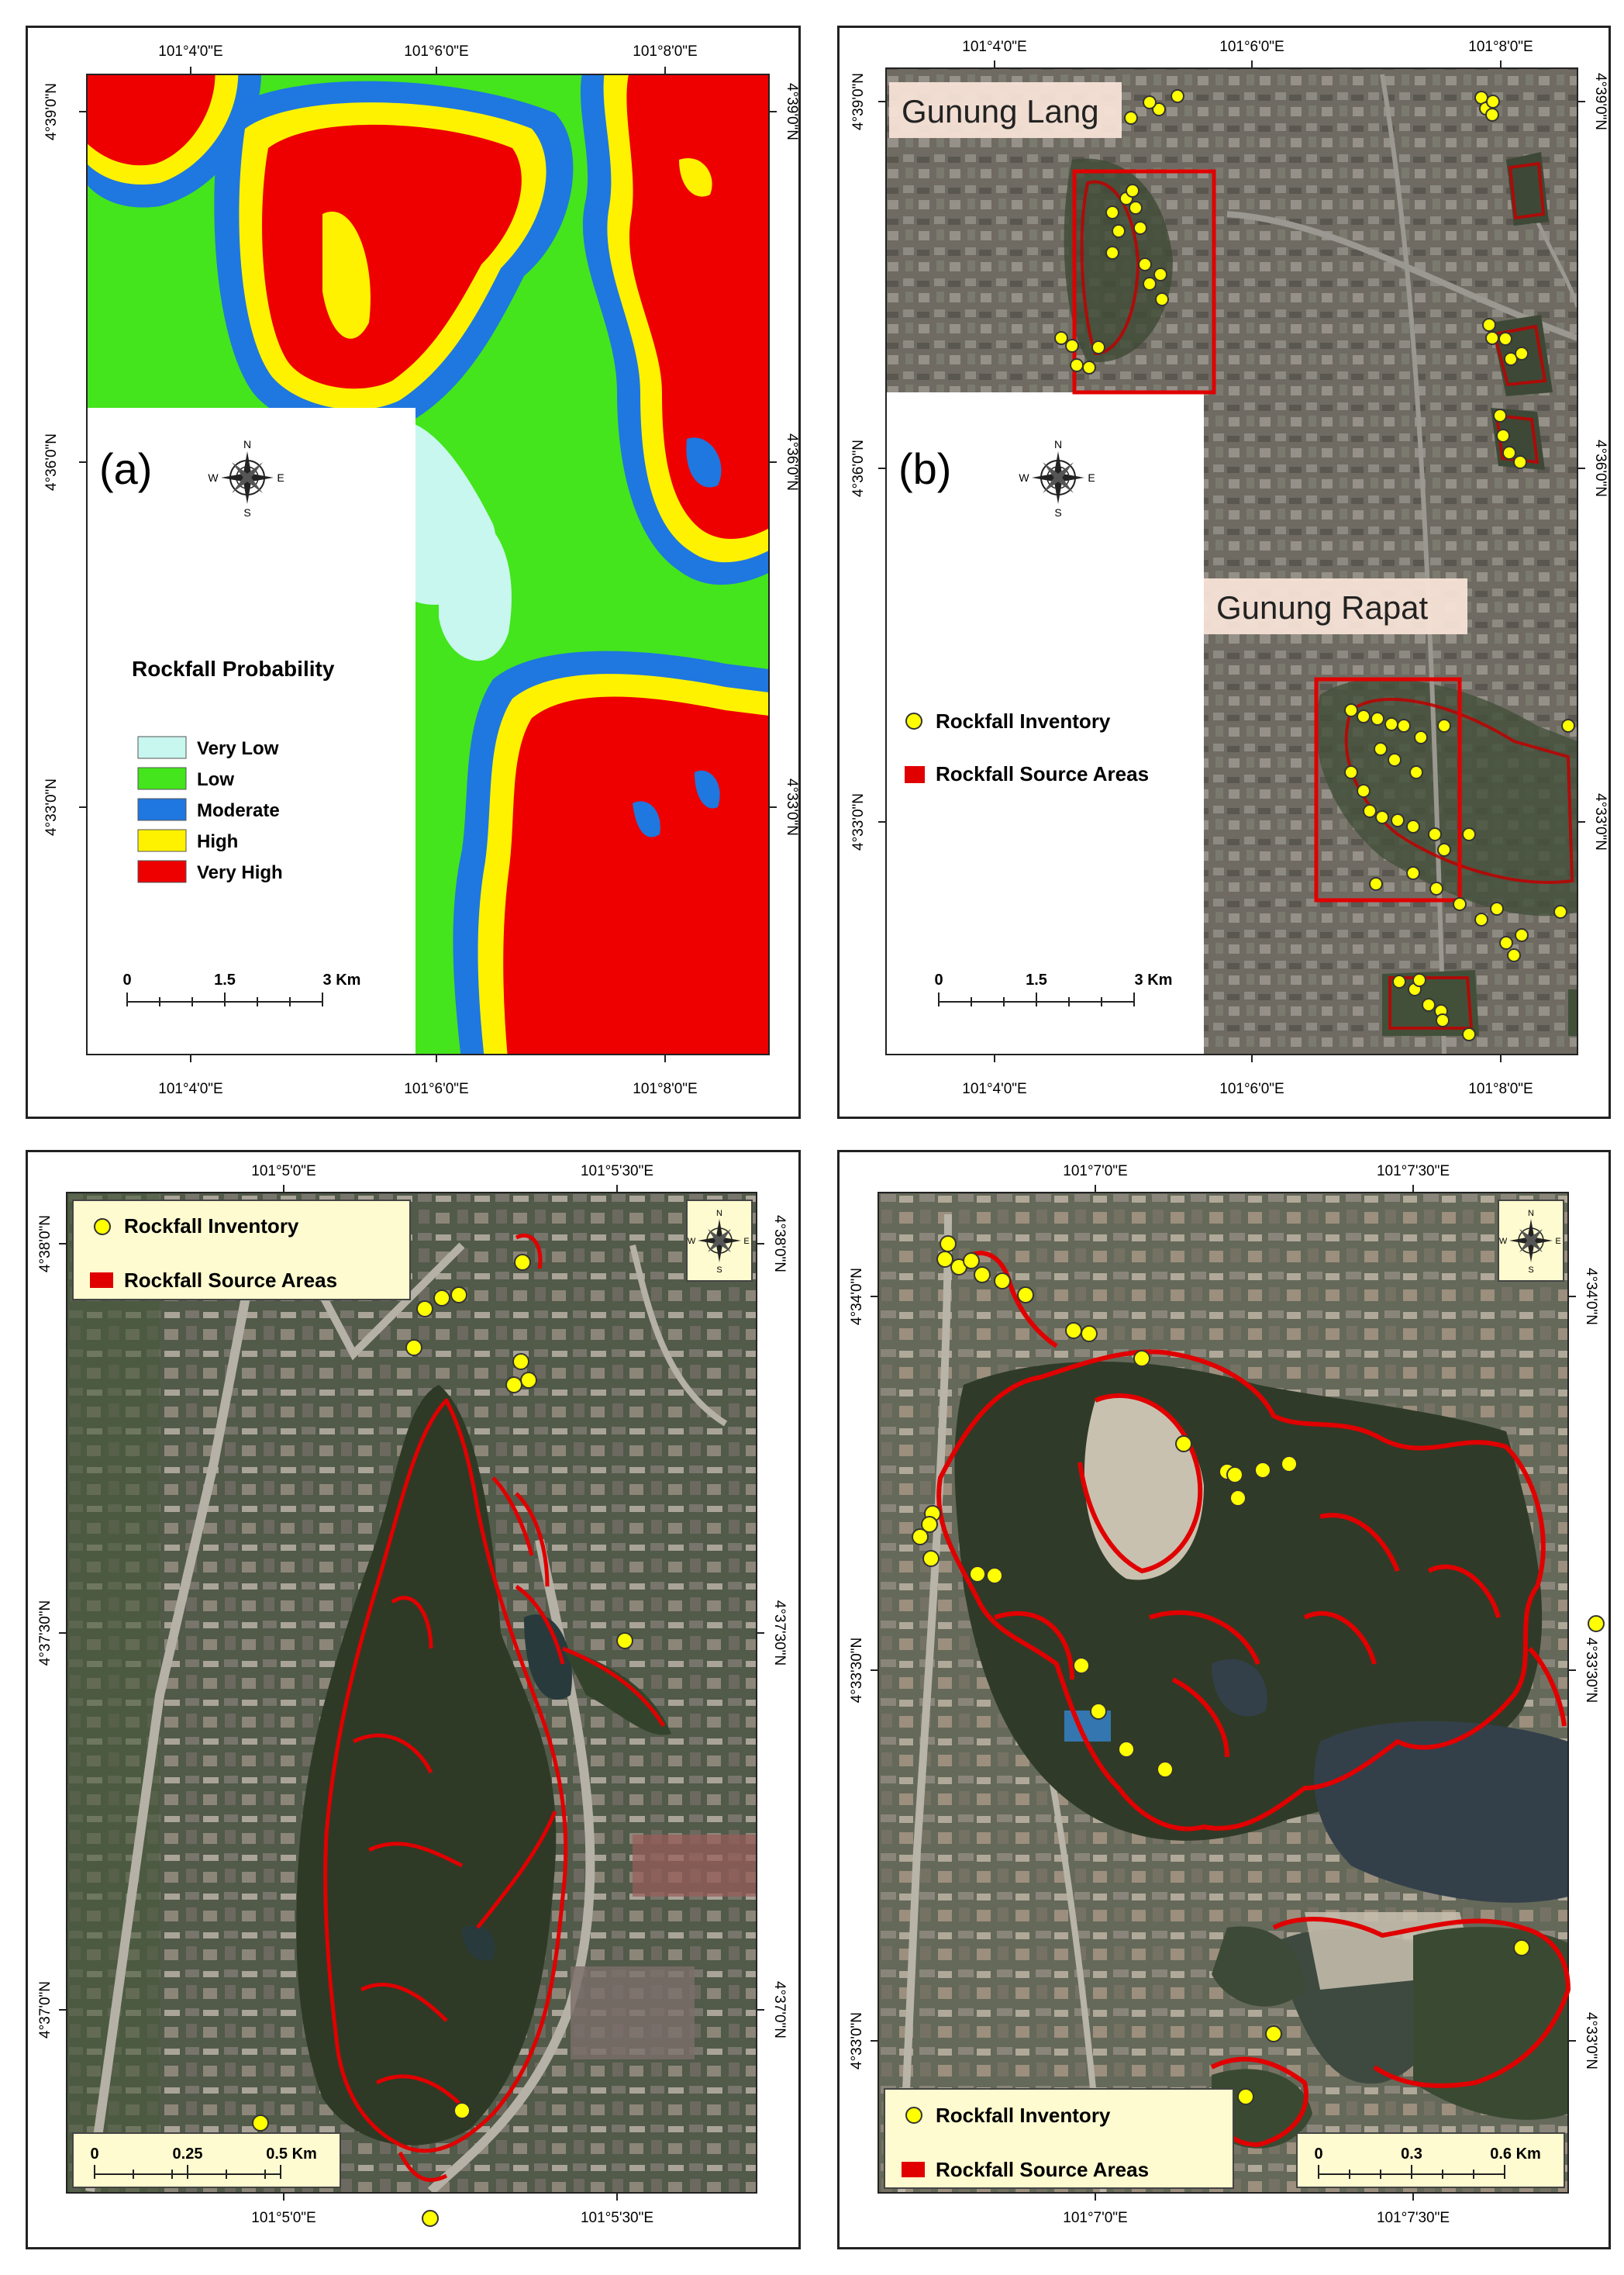  Describe the element at coordinates (746, 1241) in the screenshot. I see `compass-e: E` at that location.